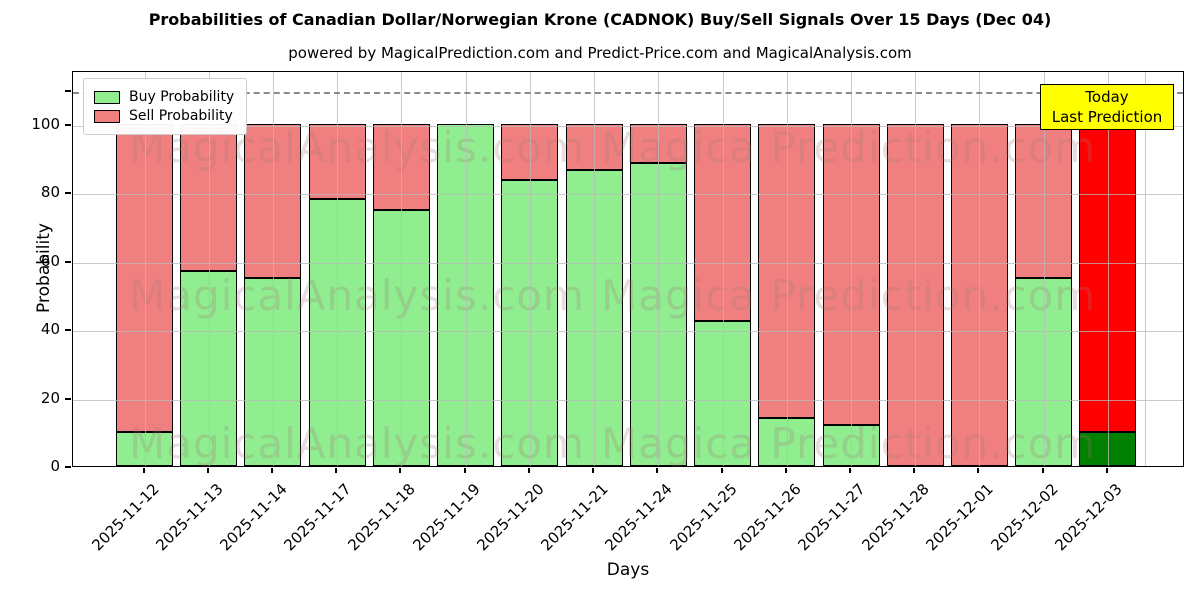 This screenshot has width=1200, height=600. What do you see at coordinates (895, 517) in the screenshot?
I see `x-tick-label: 2025-11-28` at bounding box center [895, 517].